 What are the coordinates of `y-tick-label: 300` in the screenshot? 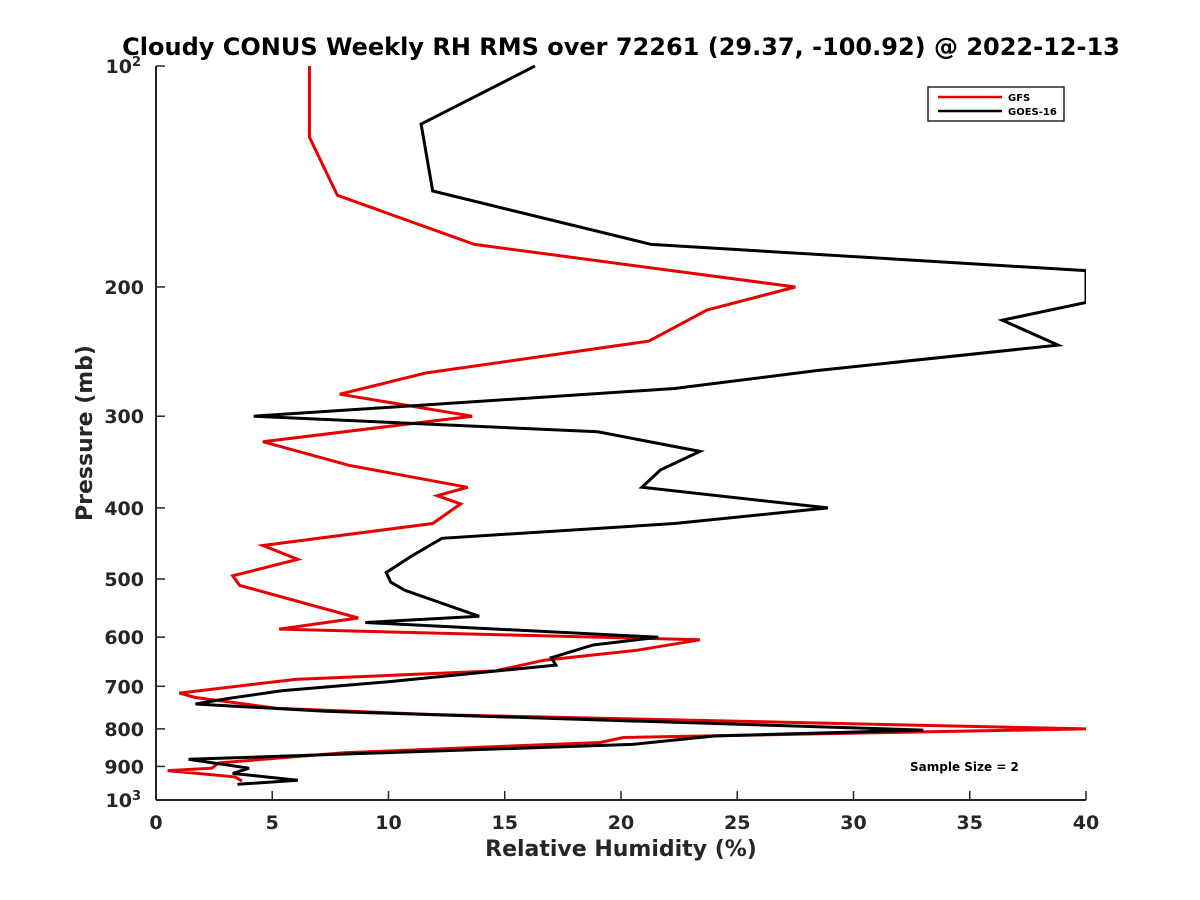 It's located at (124, 417).